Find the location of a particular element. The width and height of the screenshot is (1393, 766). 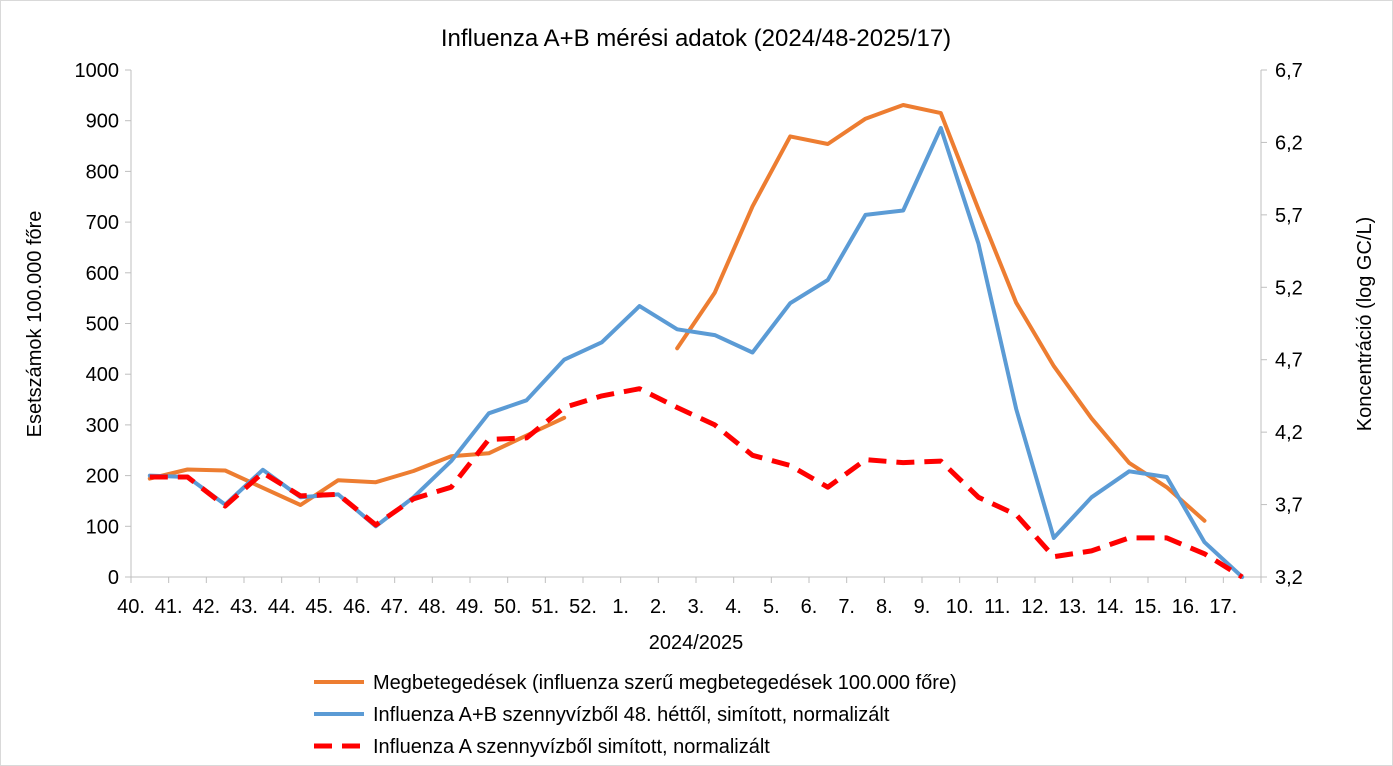

x-tick-label: 8. is located at coordinates (884, 607).